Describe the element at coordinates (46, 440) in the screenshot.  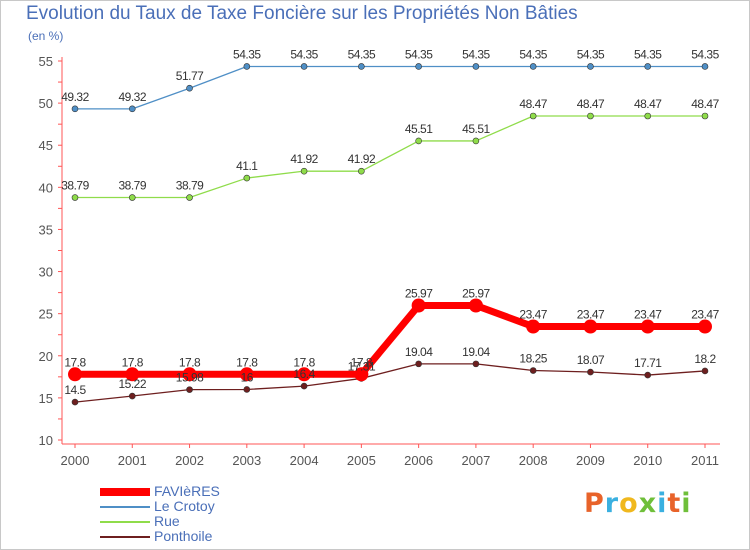
I see `y-tick-label: 10` at that location.